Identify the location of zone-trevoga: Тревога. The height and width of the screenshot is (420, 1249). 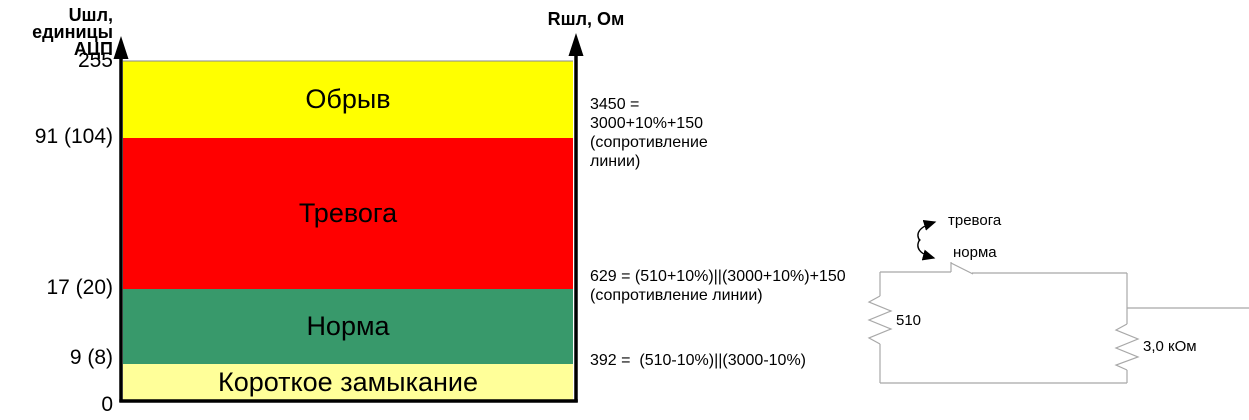
(348, 213).